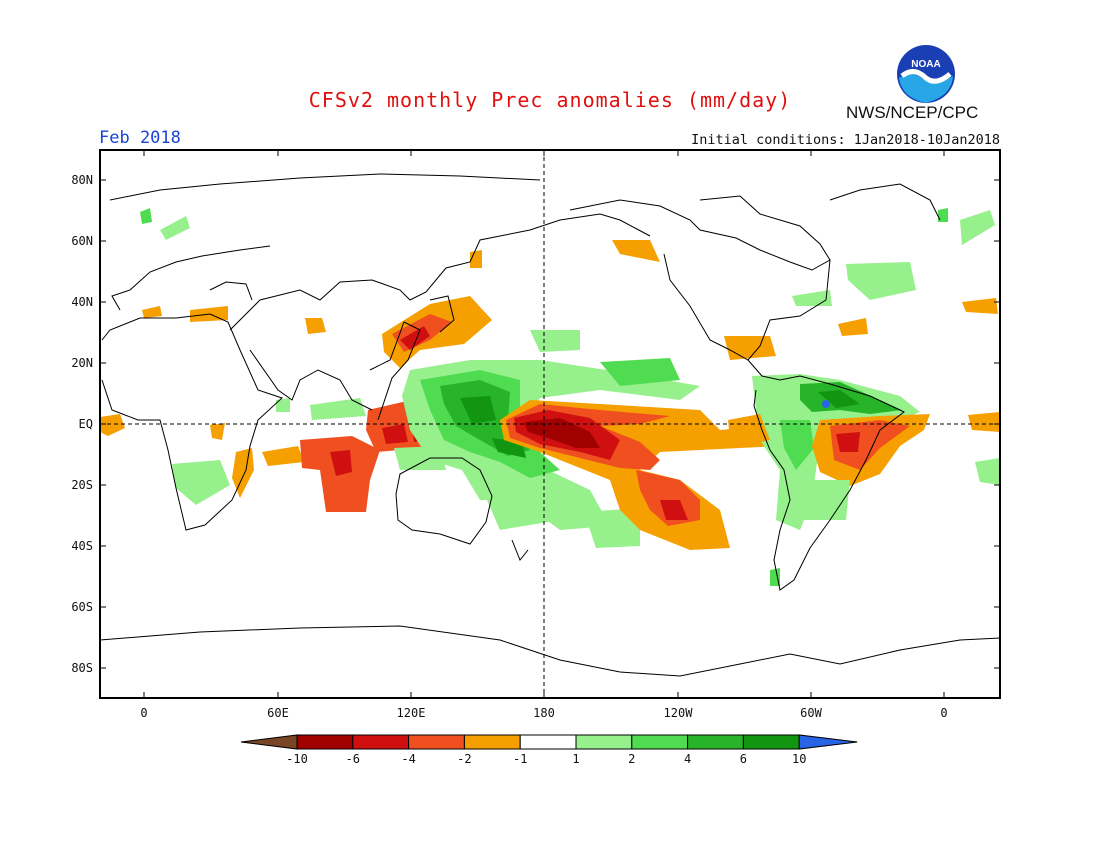 The width and height of the screenshot is (1100, 850). Describe the element at coordinates (82, 546) in the screenshot. I see `lat-label: 40S` at that location.